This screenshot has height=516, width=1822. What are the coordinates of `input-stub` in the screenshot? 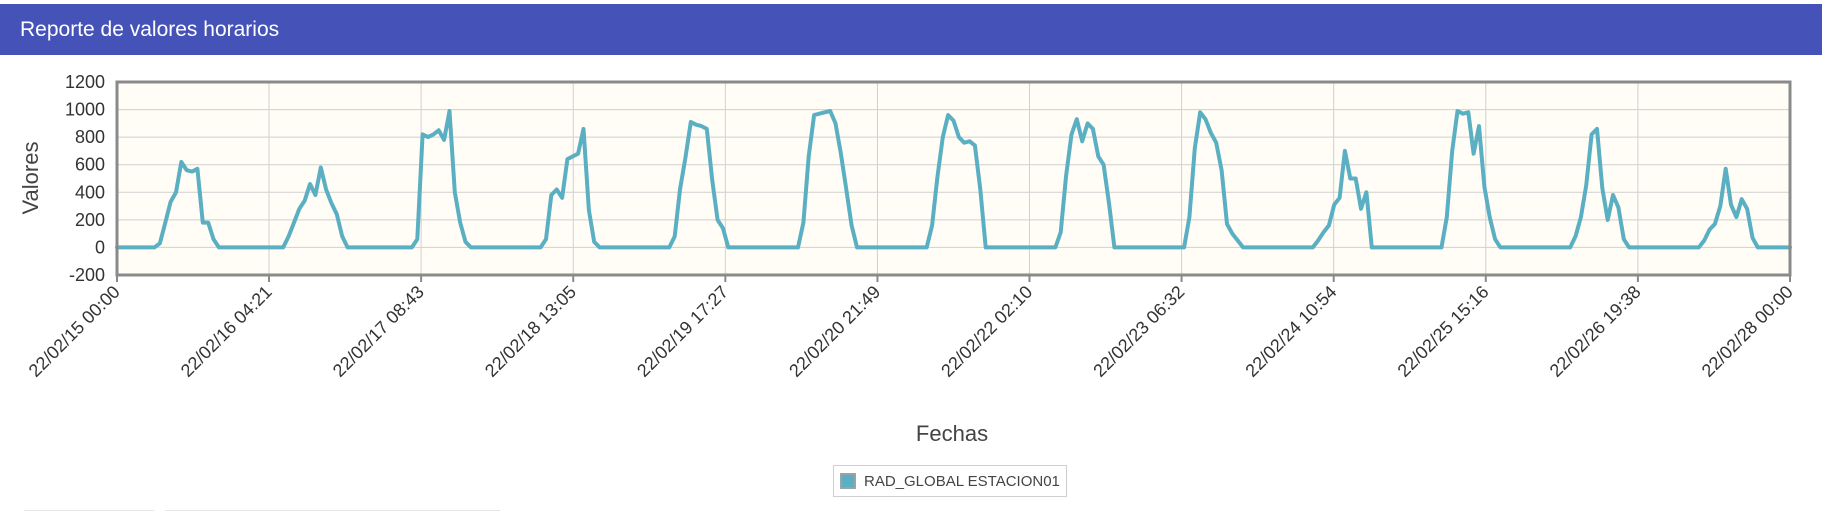 It's located at (332, 513).